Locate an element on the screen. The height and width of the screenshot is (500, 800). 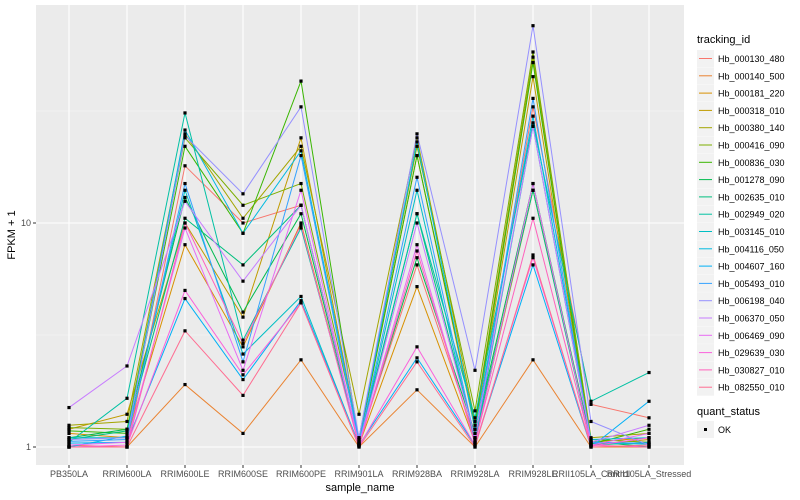
legend-label: Hb_000140_500 is located at coordinates (751, 76).